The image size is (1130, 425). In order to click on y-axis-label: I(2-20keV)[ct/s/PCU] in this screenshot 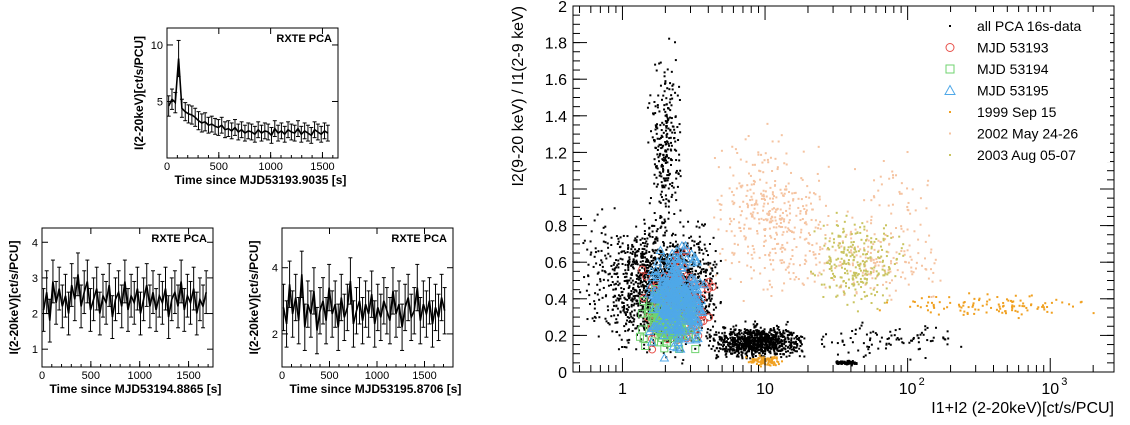, I will do `click(139, 93)`.